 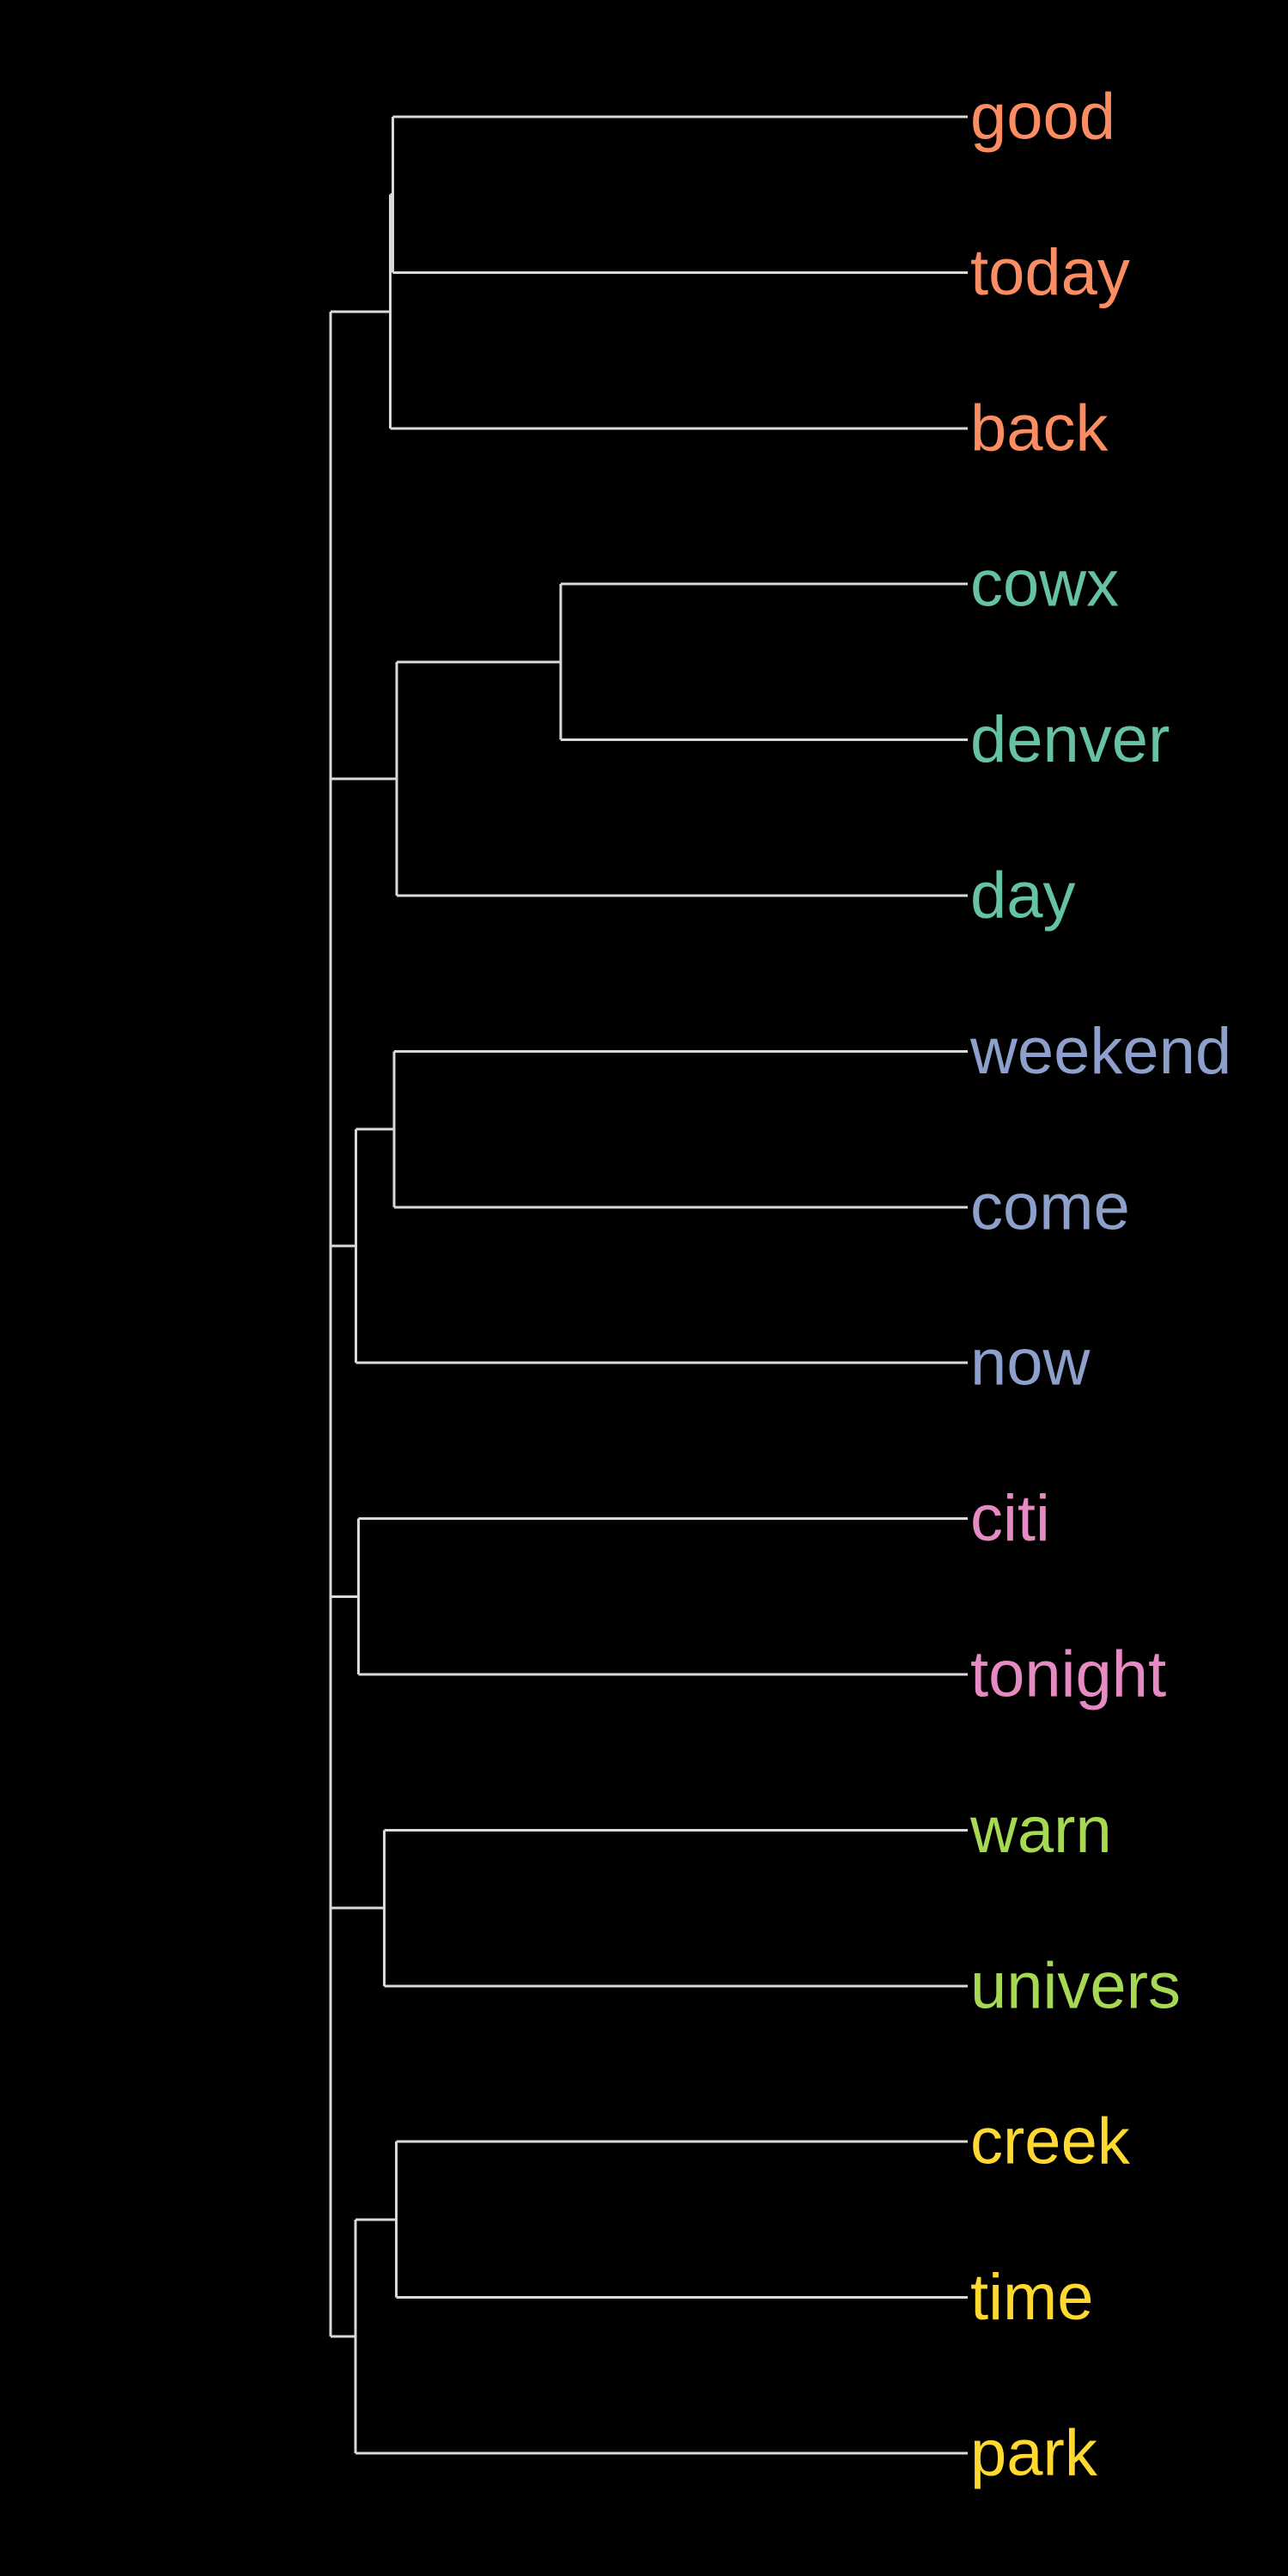 What do you see at coordinates (1050, 272) in the screenshot?
I see `leaf-label-today: today` at bounding box center [1050, 272].